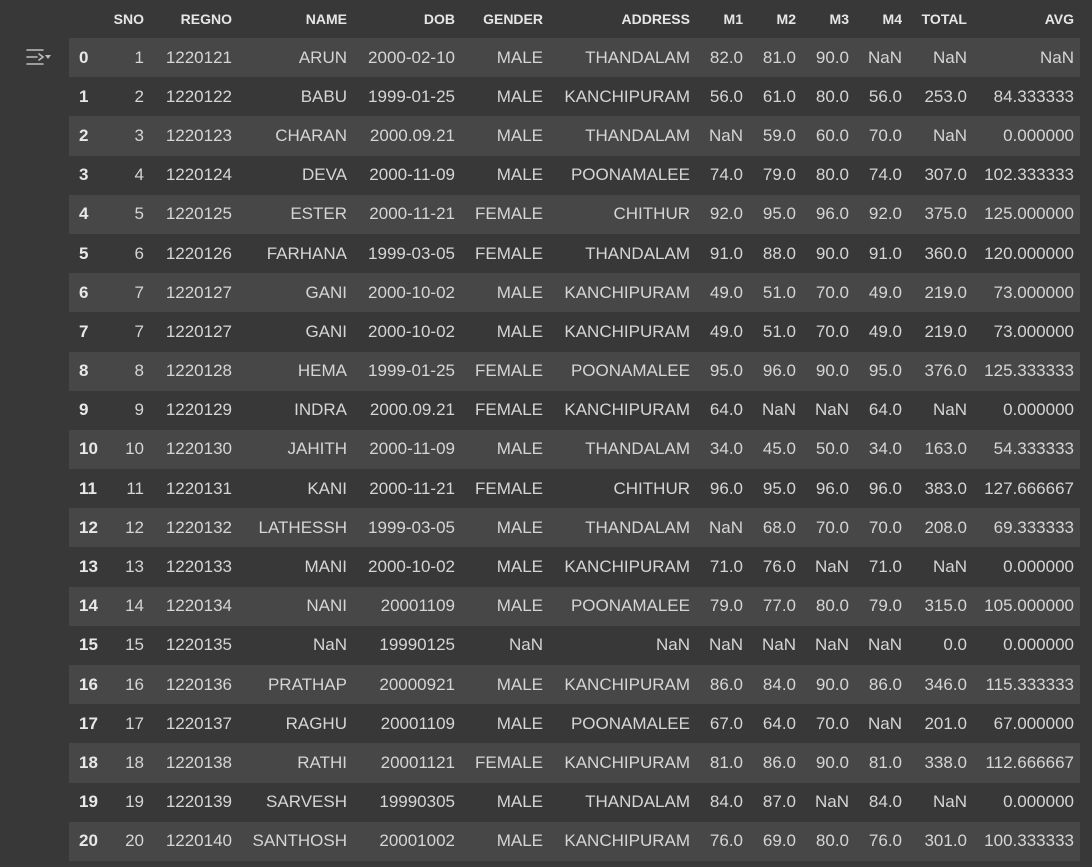 This screenshot has height=867, width=1092. Describe the element at coordinates (139, 410) in the screenshot. I see `cell-sno: 9` at that location.